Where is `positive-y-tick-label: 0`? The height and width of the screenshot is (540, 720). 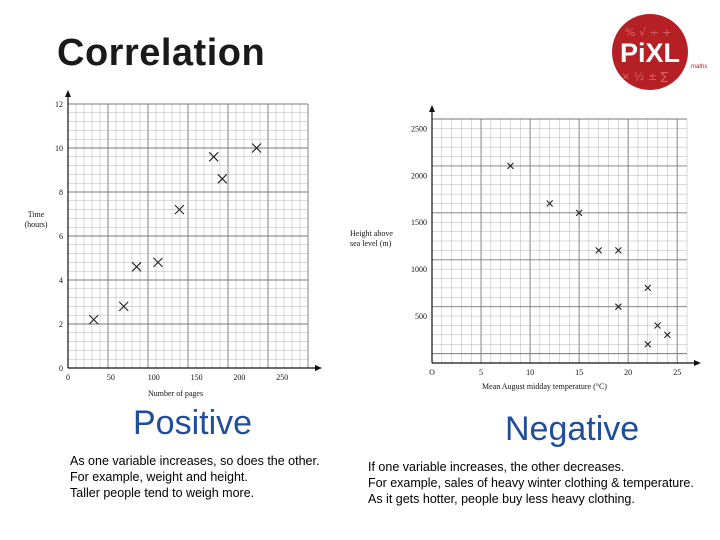
positive-y-tick-label: 0 is located at coordinates (61, 368).